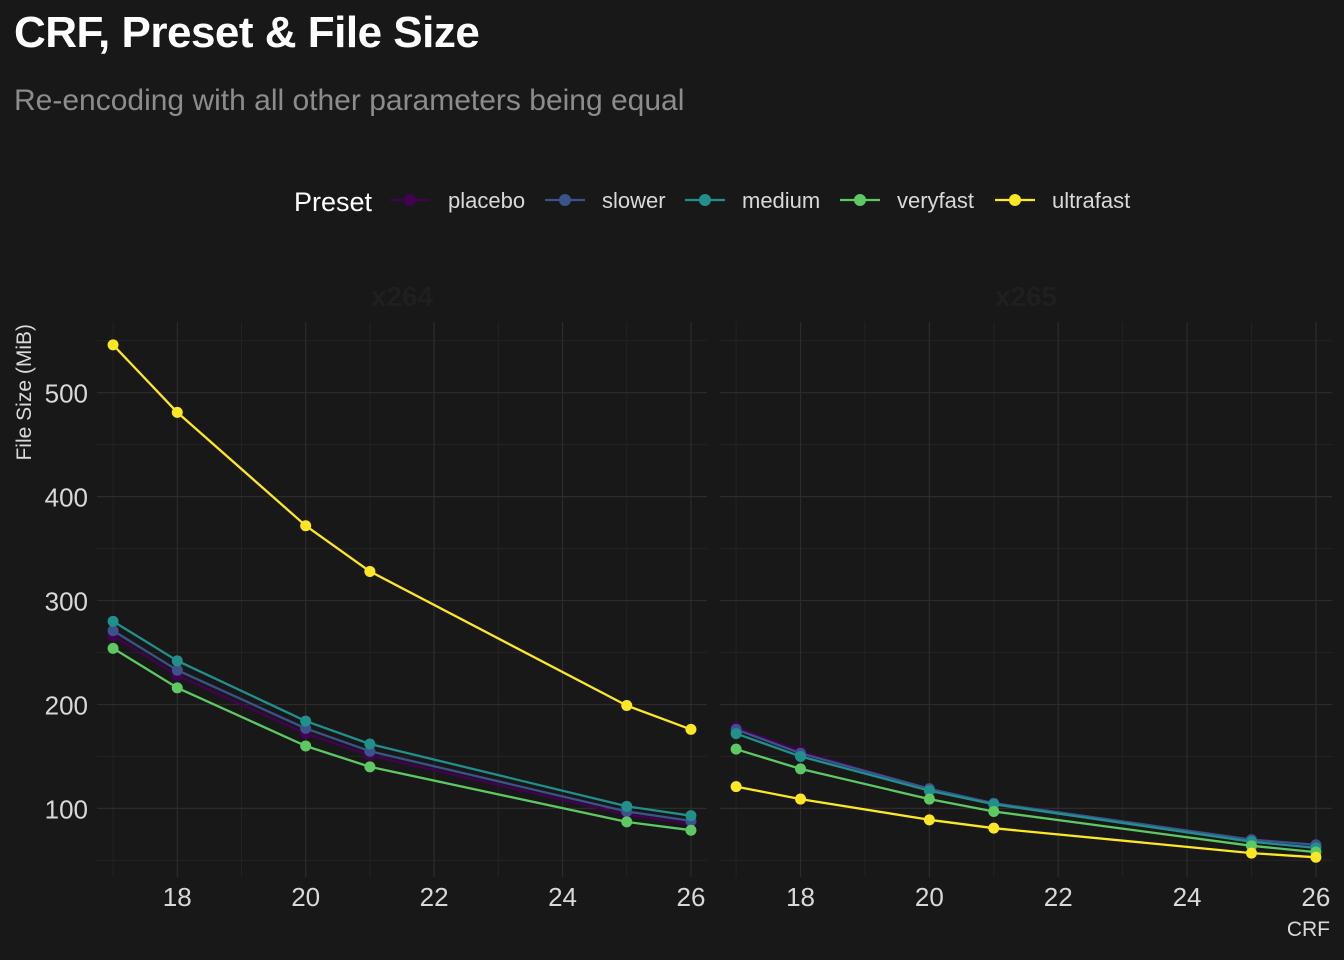 The width and height of the screenshot is (1344, 960). Describe the element at coordinates (66, 705) in the screenshot. I see `y-tick-label: 200` at that location.